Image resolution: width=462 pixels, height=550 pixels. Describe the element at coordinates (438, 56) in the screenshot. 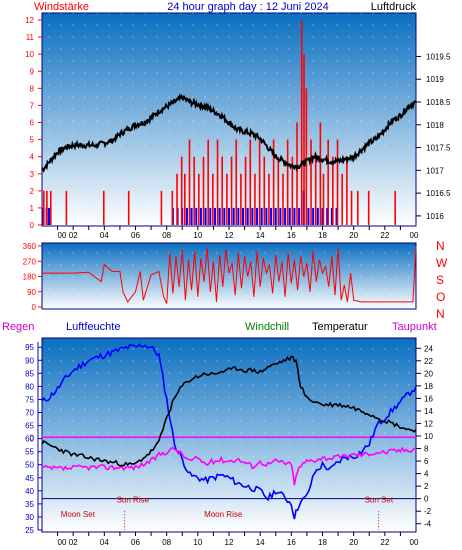

I see `right-tick-label: 1019.5` at that location.